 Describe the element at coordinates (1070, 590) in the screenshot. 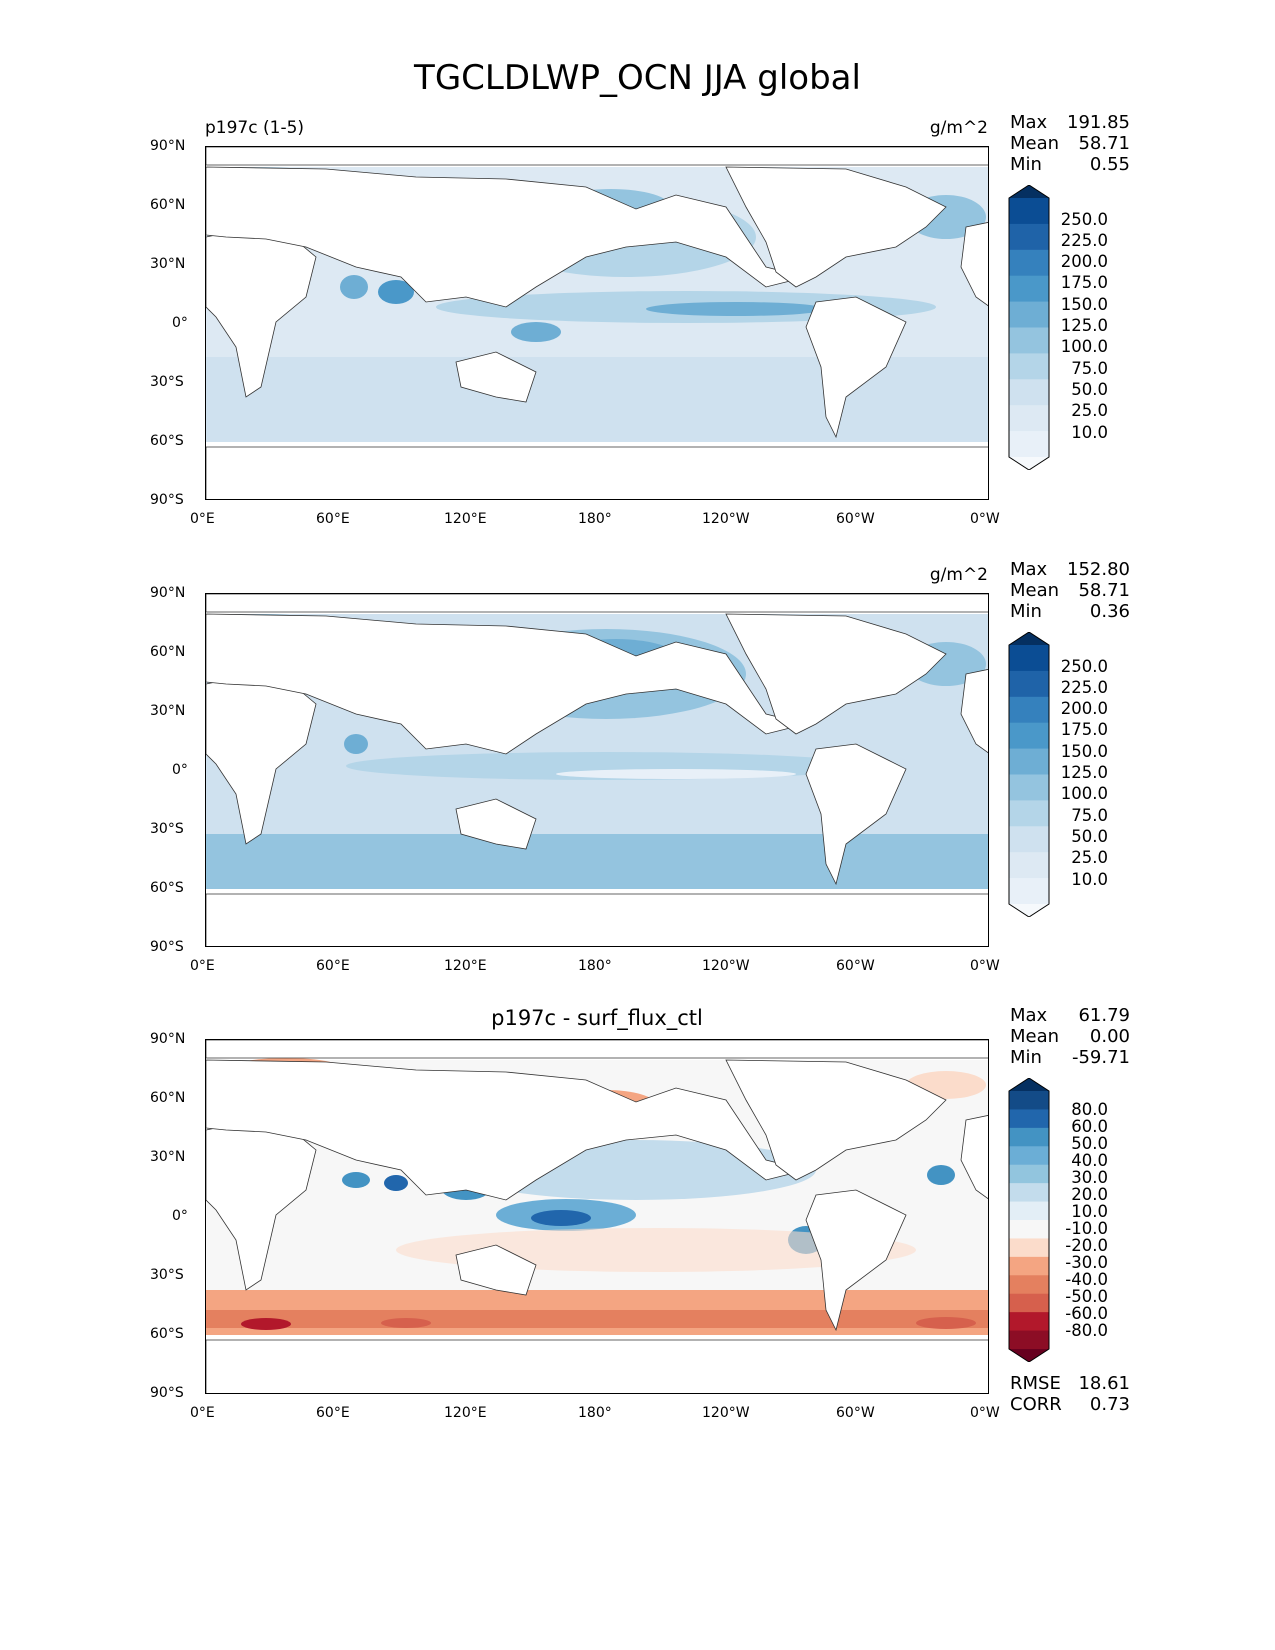

I see `panel-2-stat-mean: Mean 58.71` at that location.